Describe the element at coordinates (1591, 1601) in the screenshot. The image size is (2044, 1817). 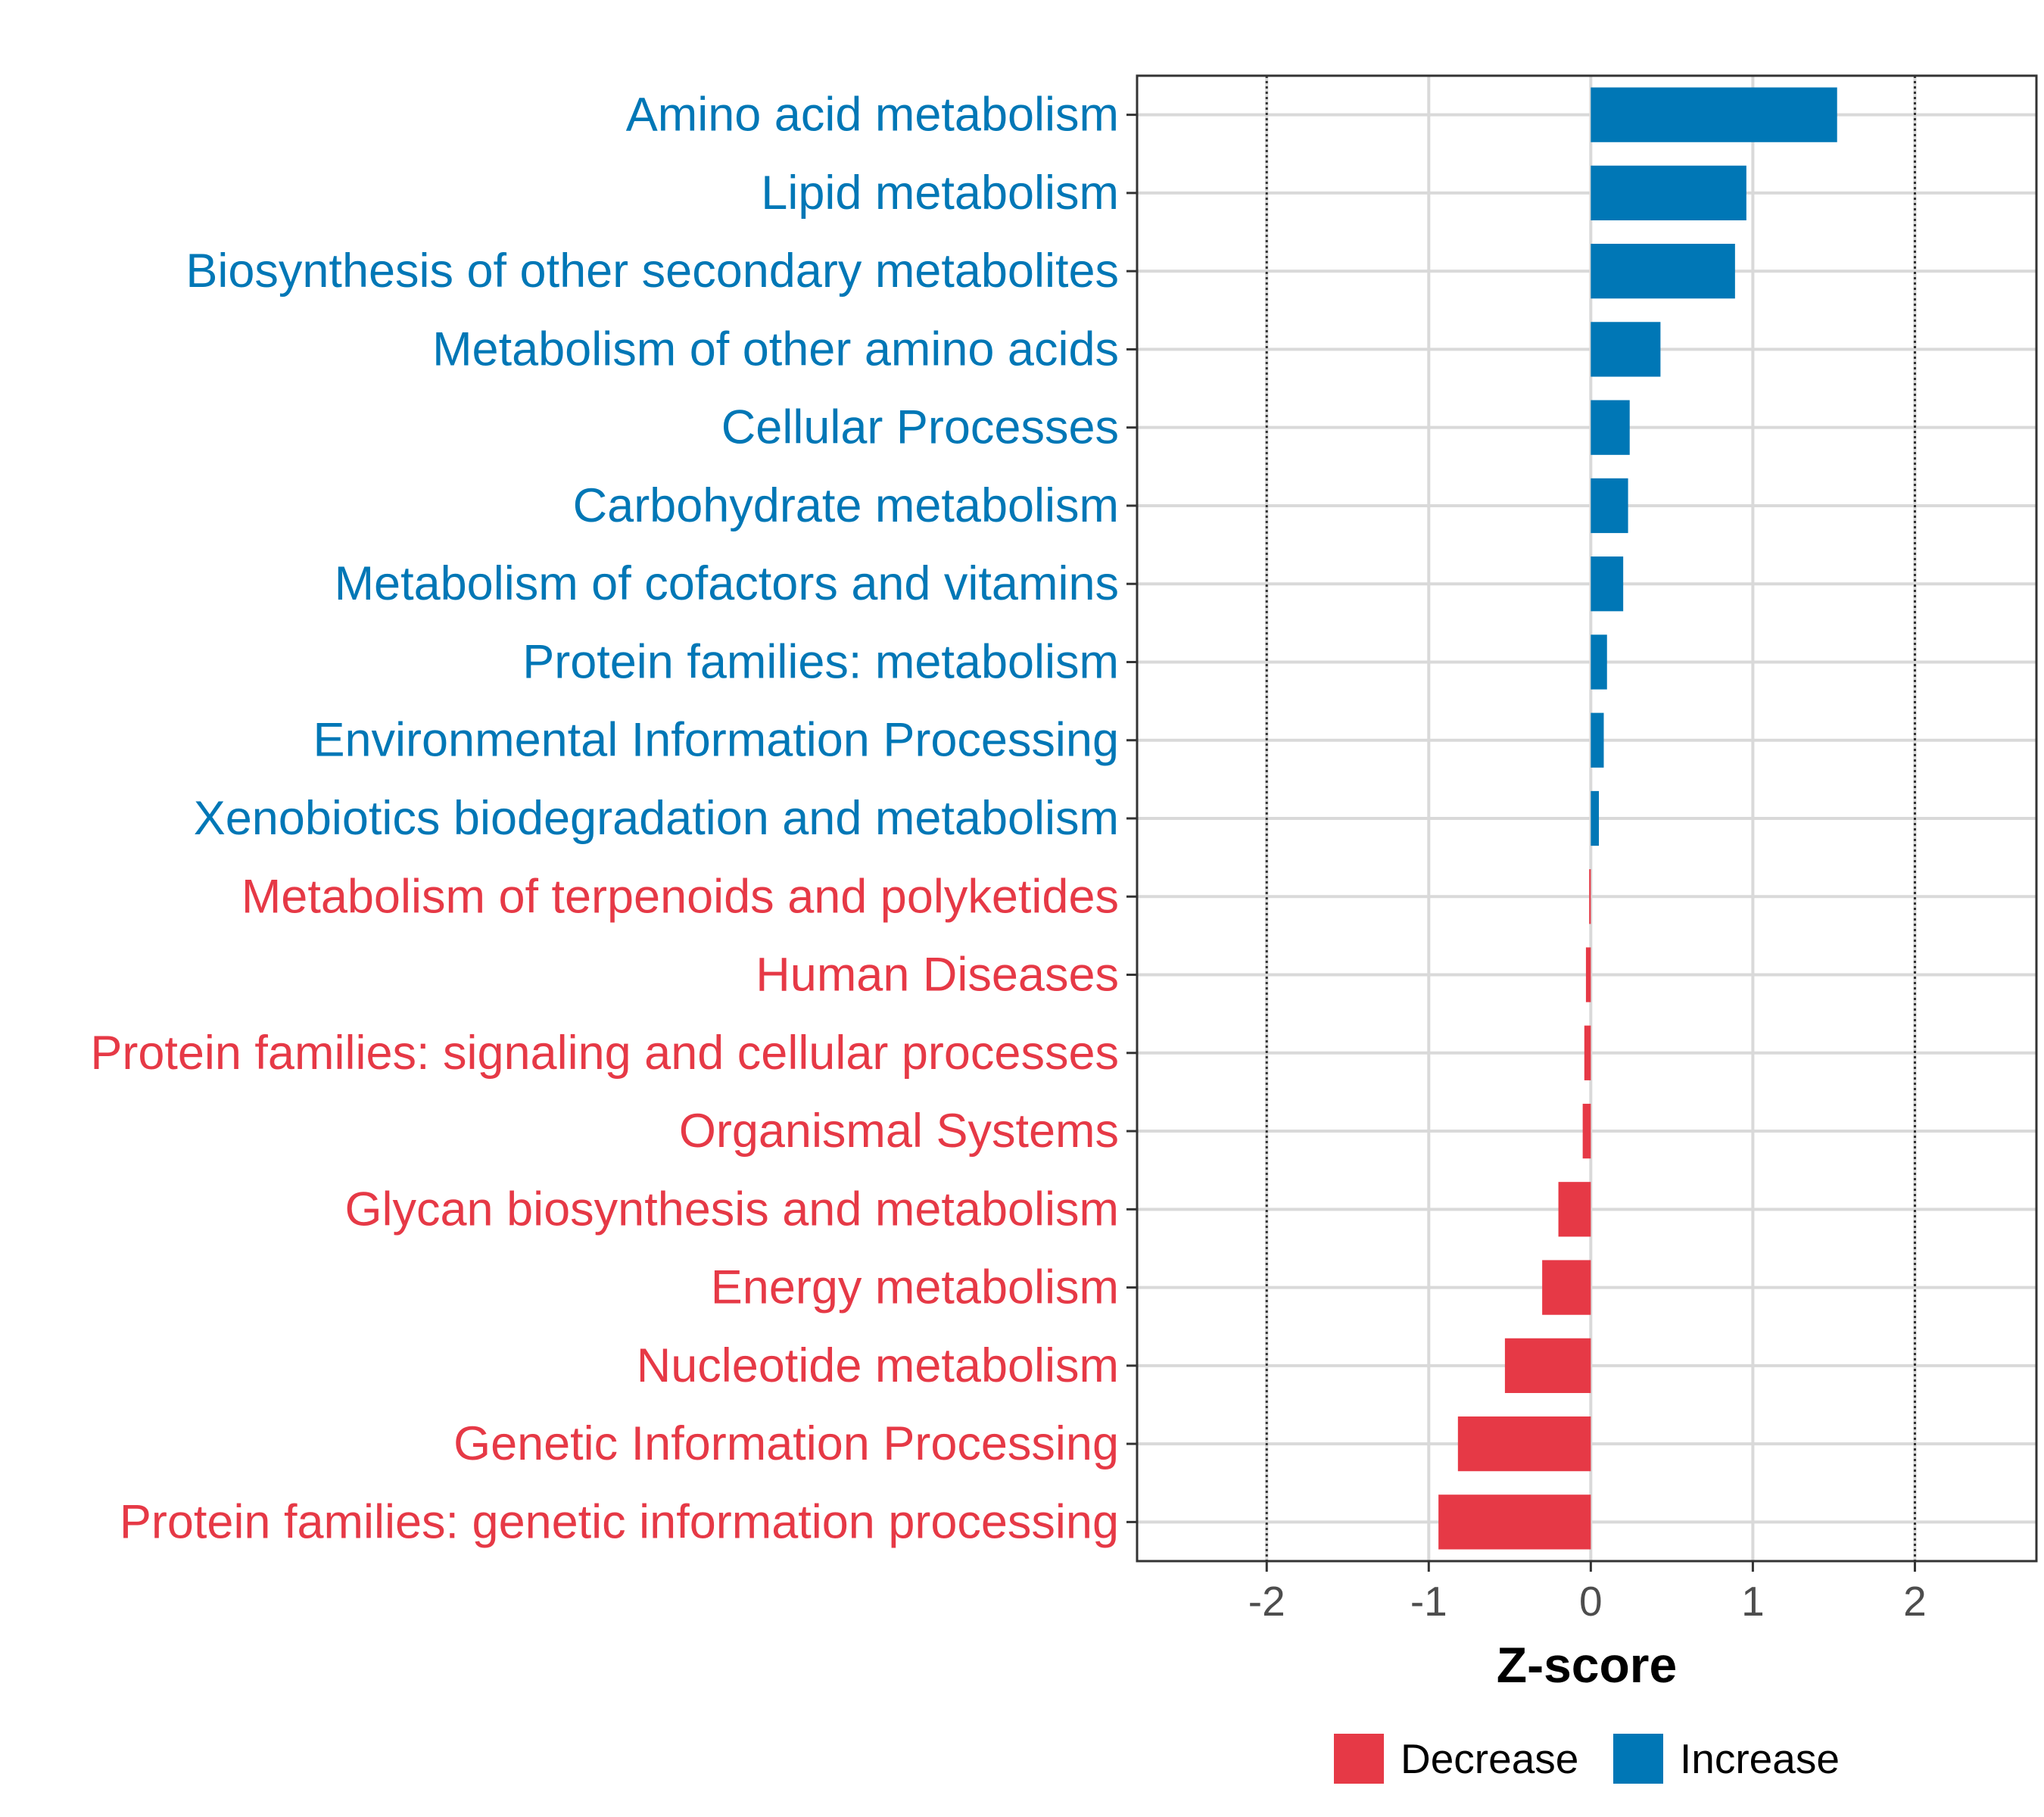
I see `x-tick-label: 0` at that location.